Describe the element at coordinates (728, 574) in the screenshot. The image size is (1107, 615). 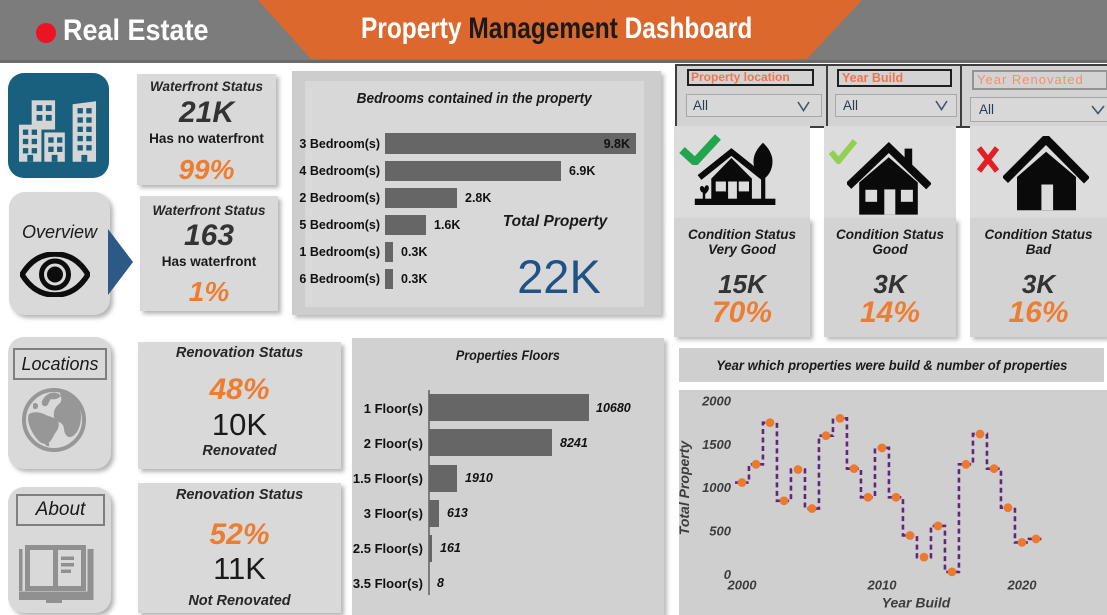
I see `svg-text: 0` at that location.